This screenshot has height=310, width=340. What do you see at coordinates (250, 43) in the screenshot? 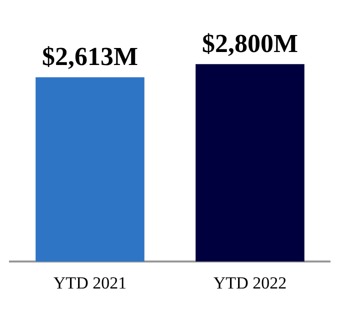
I see `data-label: $2,800M` at bounding box center [250, 43].